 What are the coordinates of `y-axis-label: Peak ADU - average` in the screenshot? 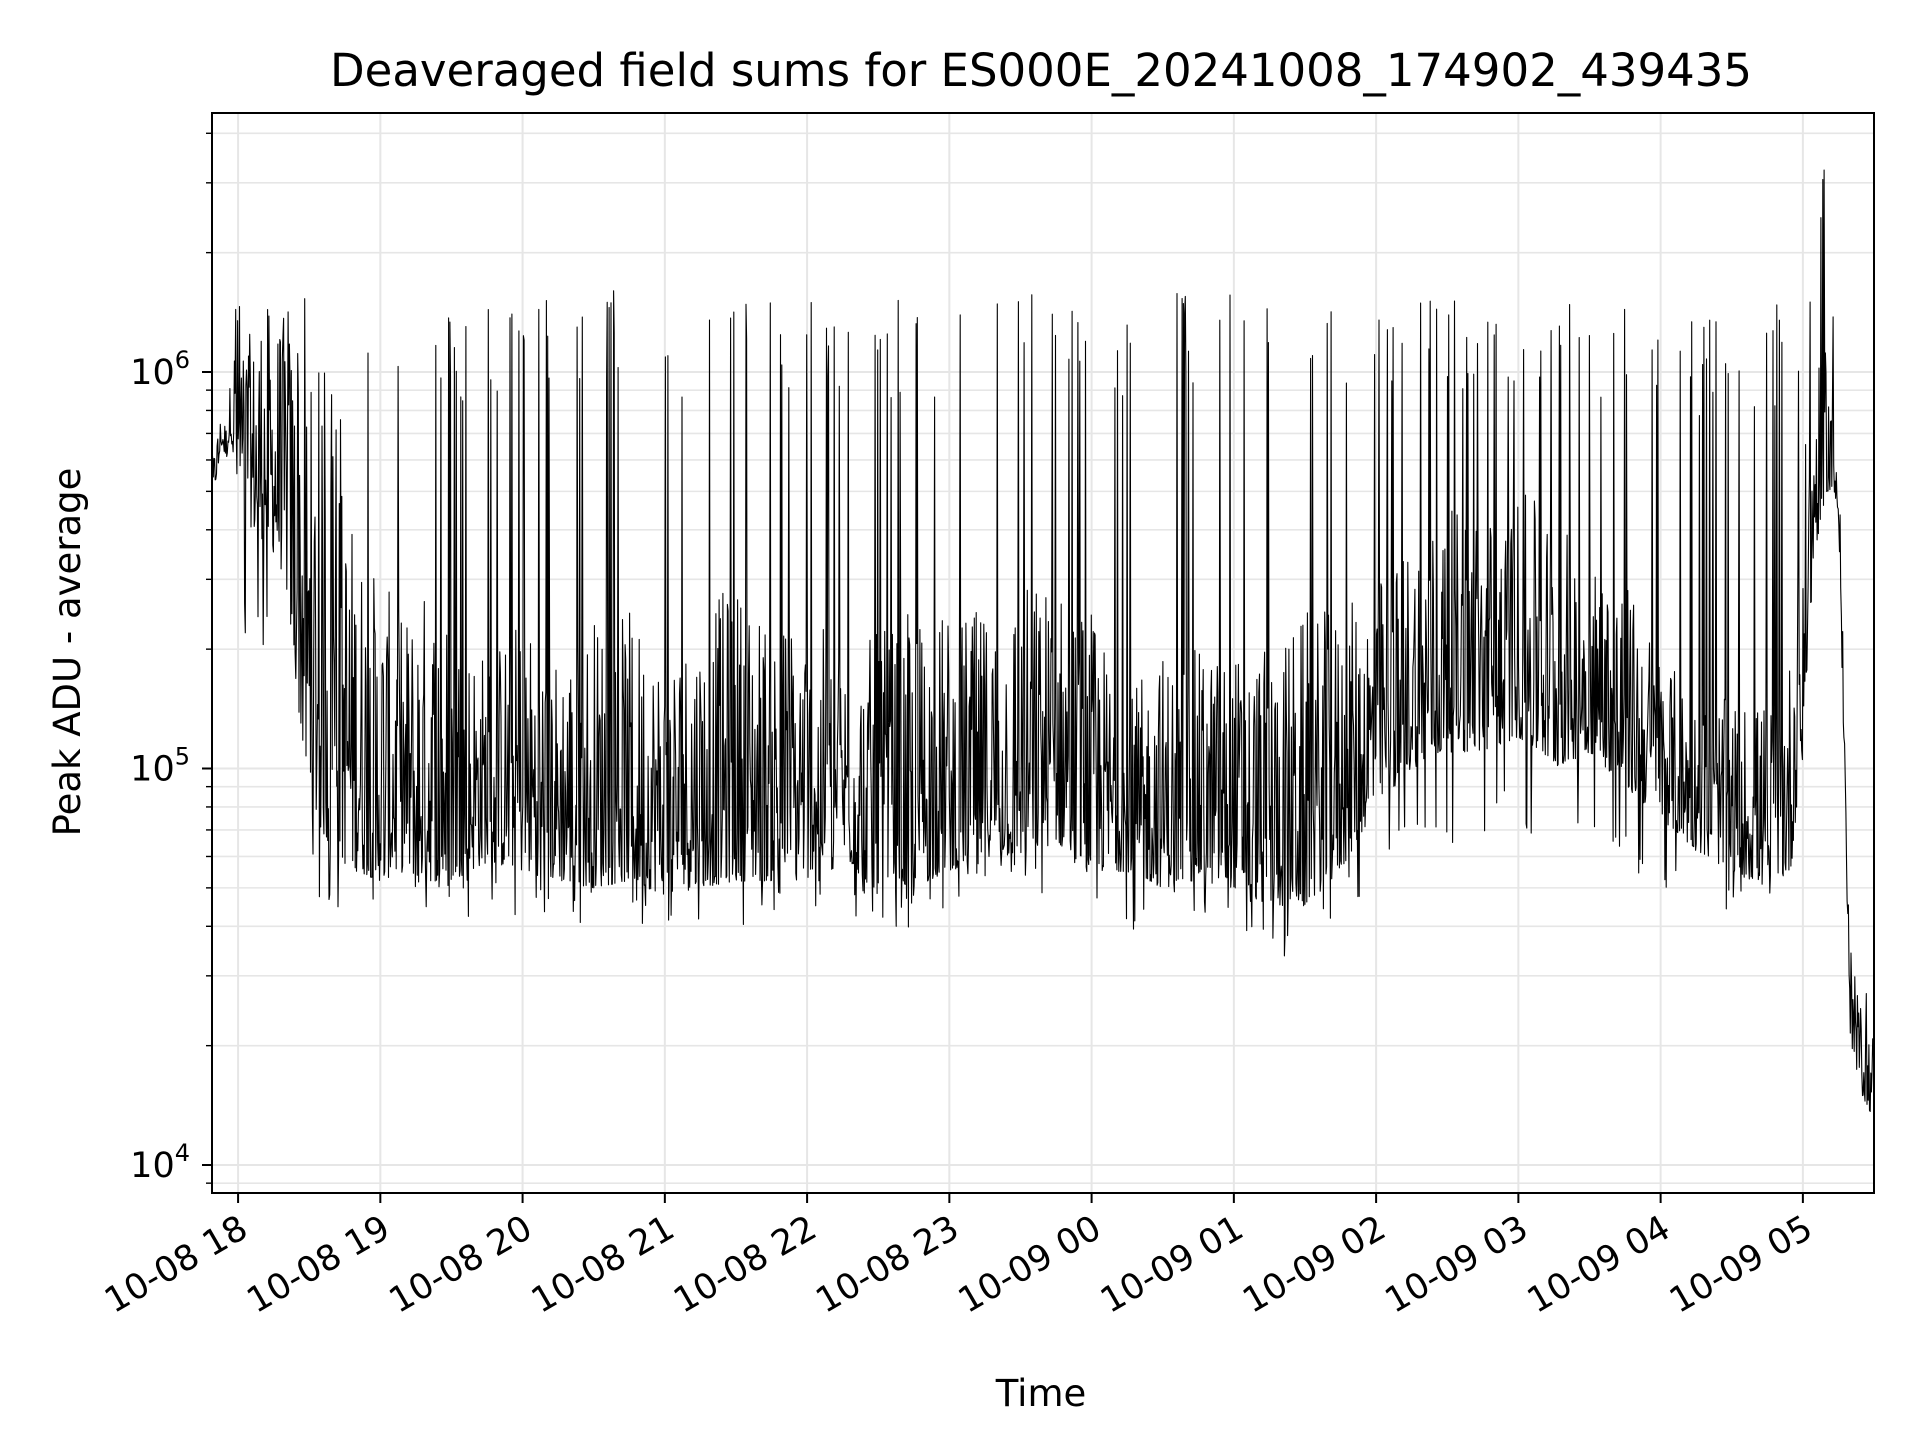 It's located at (67, 652).